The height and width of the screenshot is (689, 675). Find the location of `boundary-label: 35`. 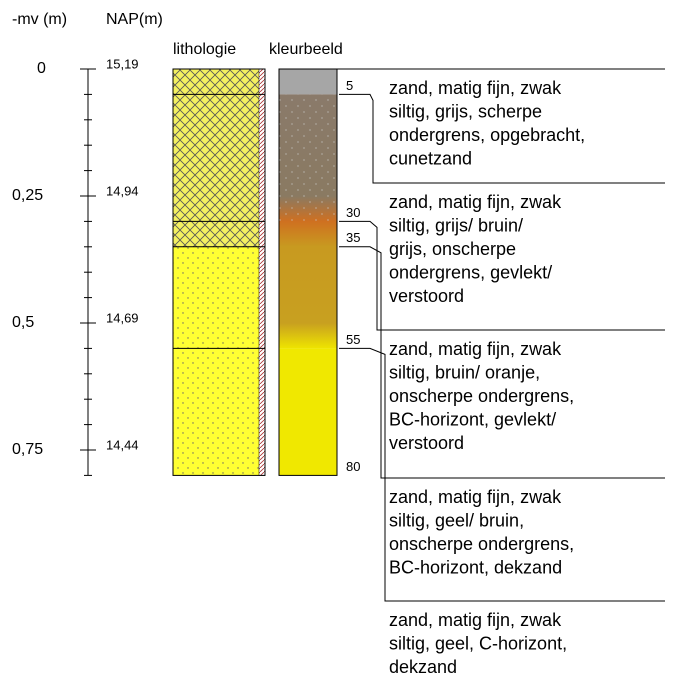

boundary-label: 35 is located at coordinates (353, 237).